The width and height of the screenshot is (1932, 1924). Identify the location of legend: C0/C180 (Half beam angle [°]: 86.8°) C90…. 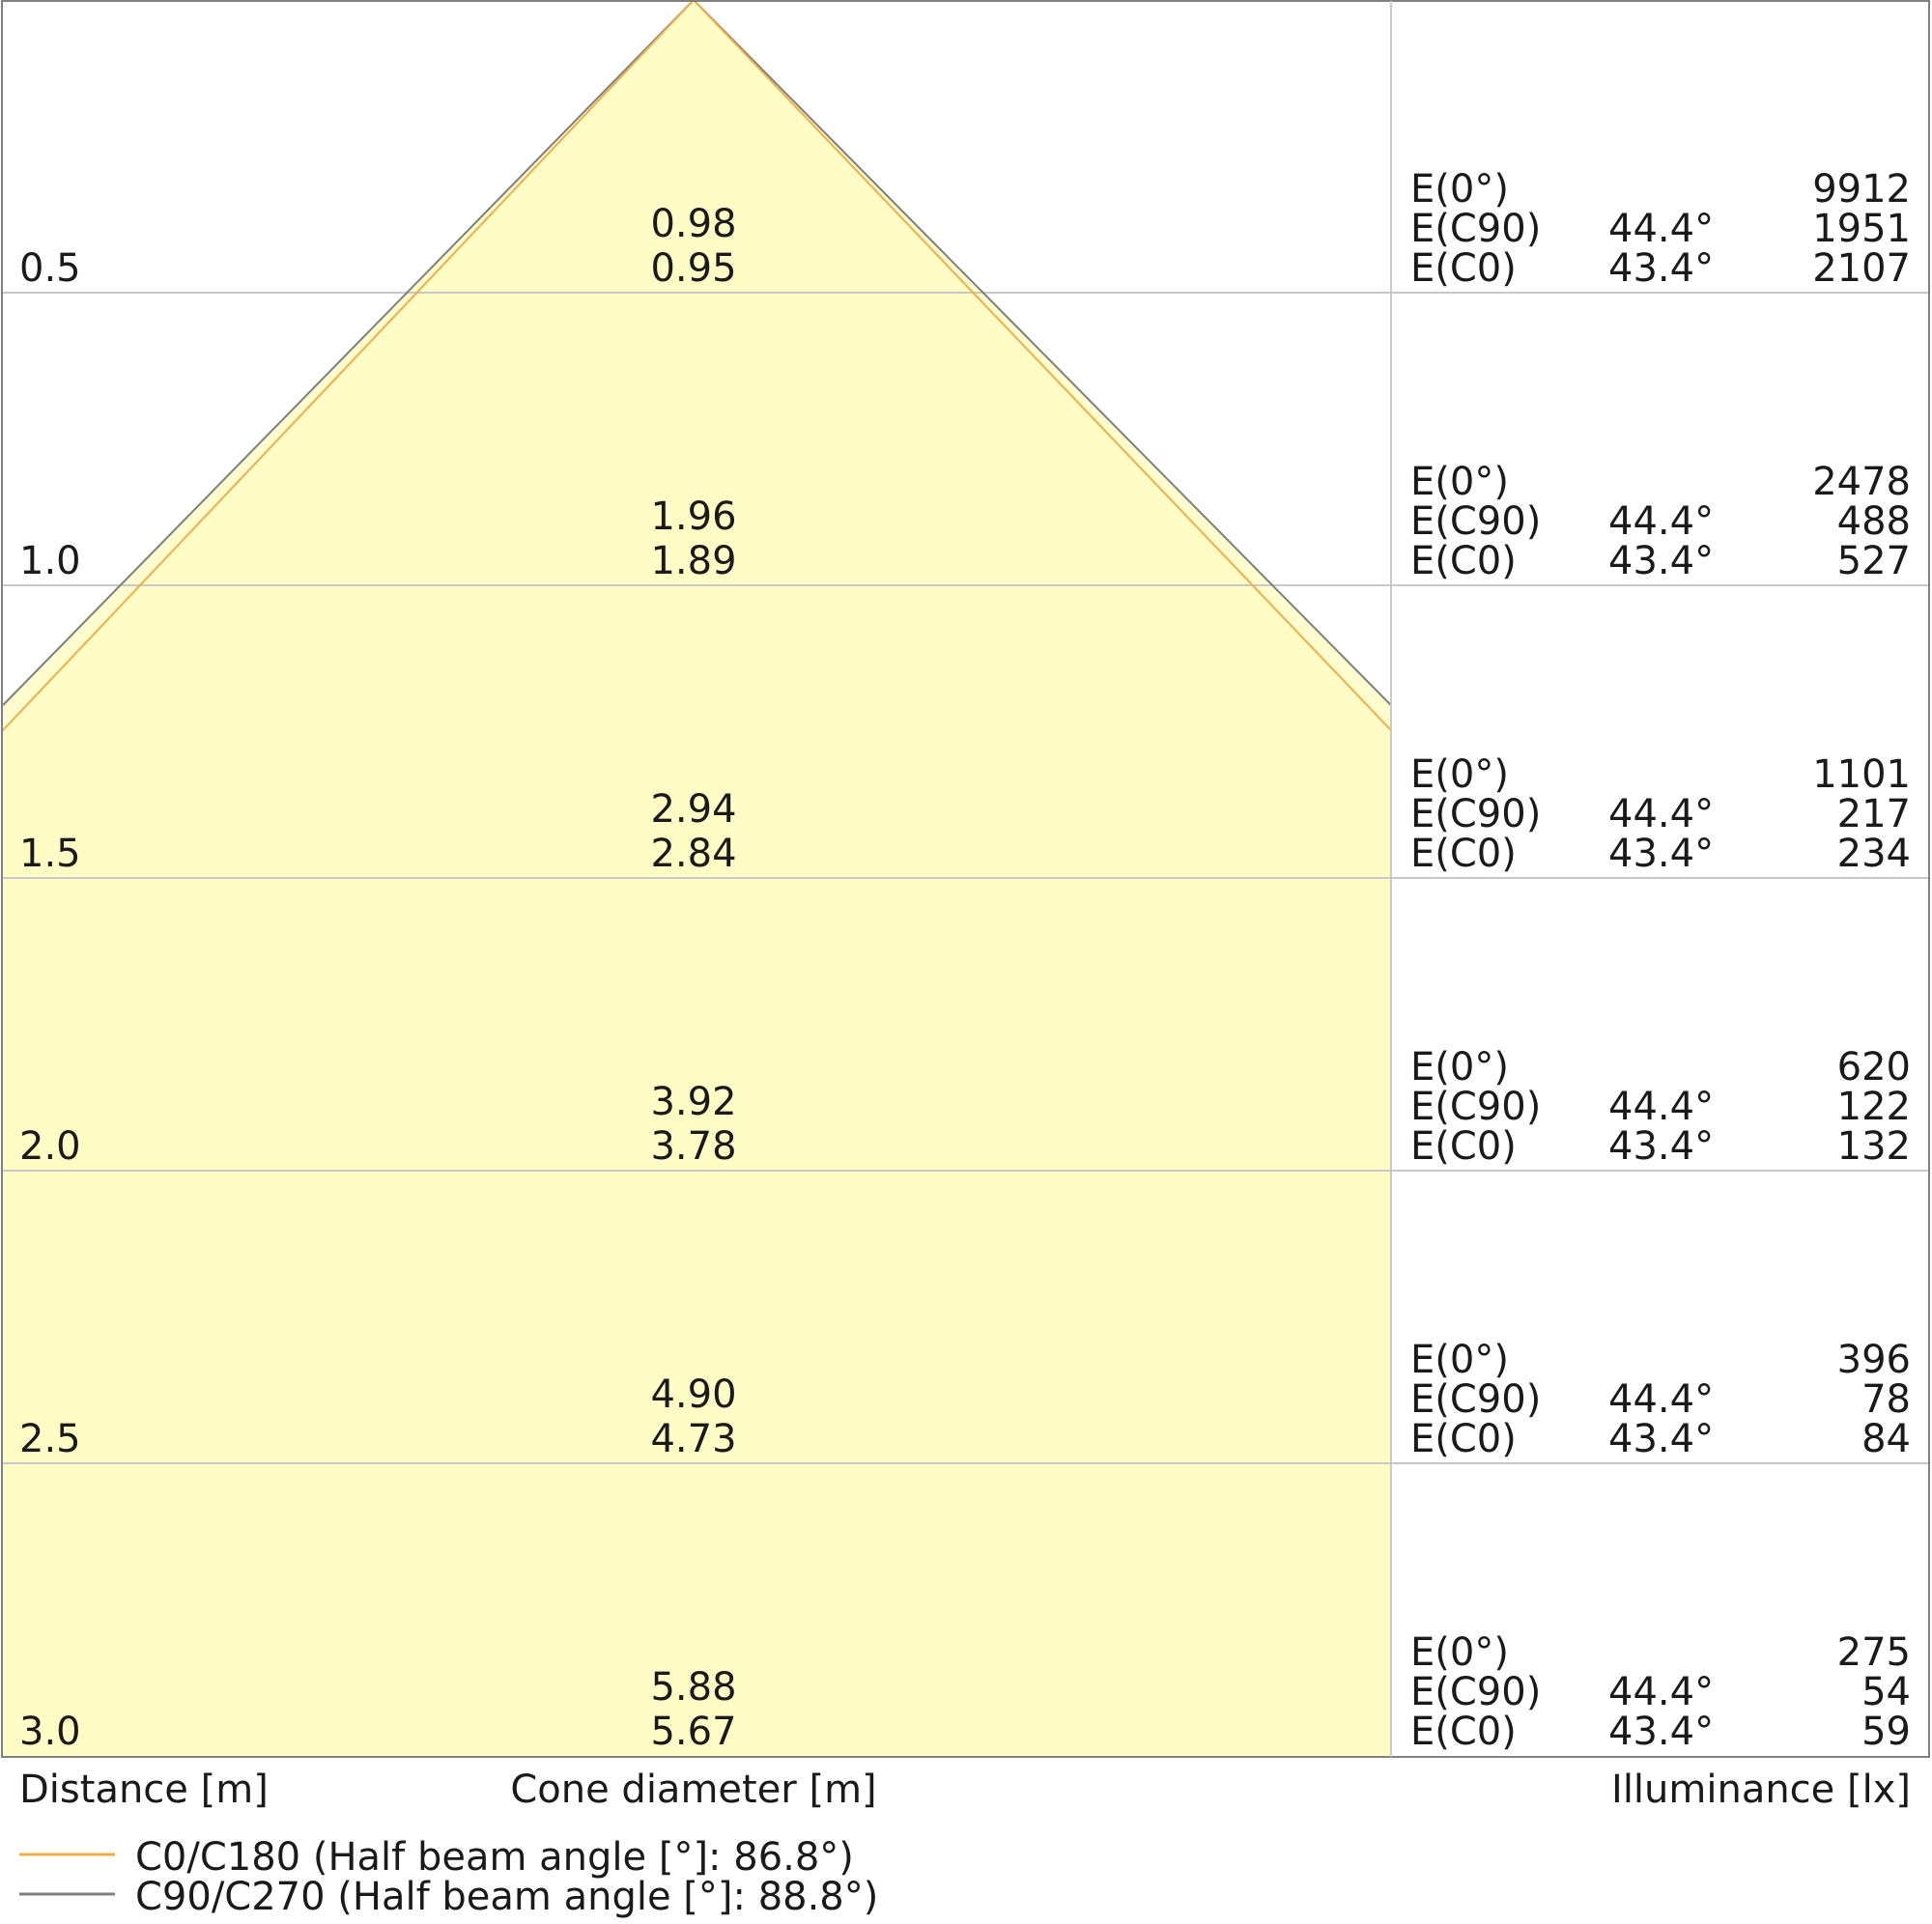
(448, 1877).